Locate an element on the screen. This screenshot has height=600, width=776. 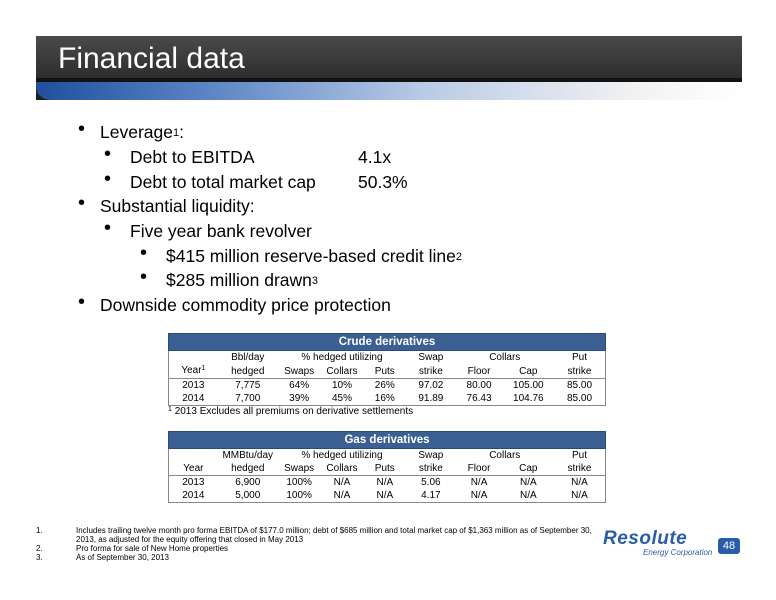
page-number: 48 is located at coordinates (729, 546).